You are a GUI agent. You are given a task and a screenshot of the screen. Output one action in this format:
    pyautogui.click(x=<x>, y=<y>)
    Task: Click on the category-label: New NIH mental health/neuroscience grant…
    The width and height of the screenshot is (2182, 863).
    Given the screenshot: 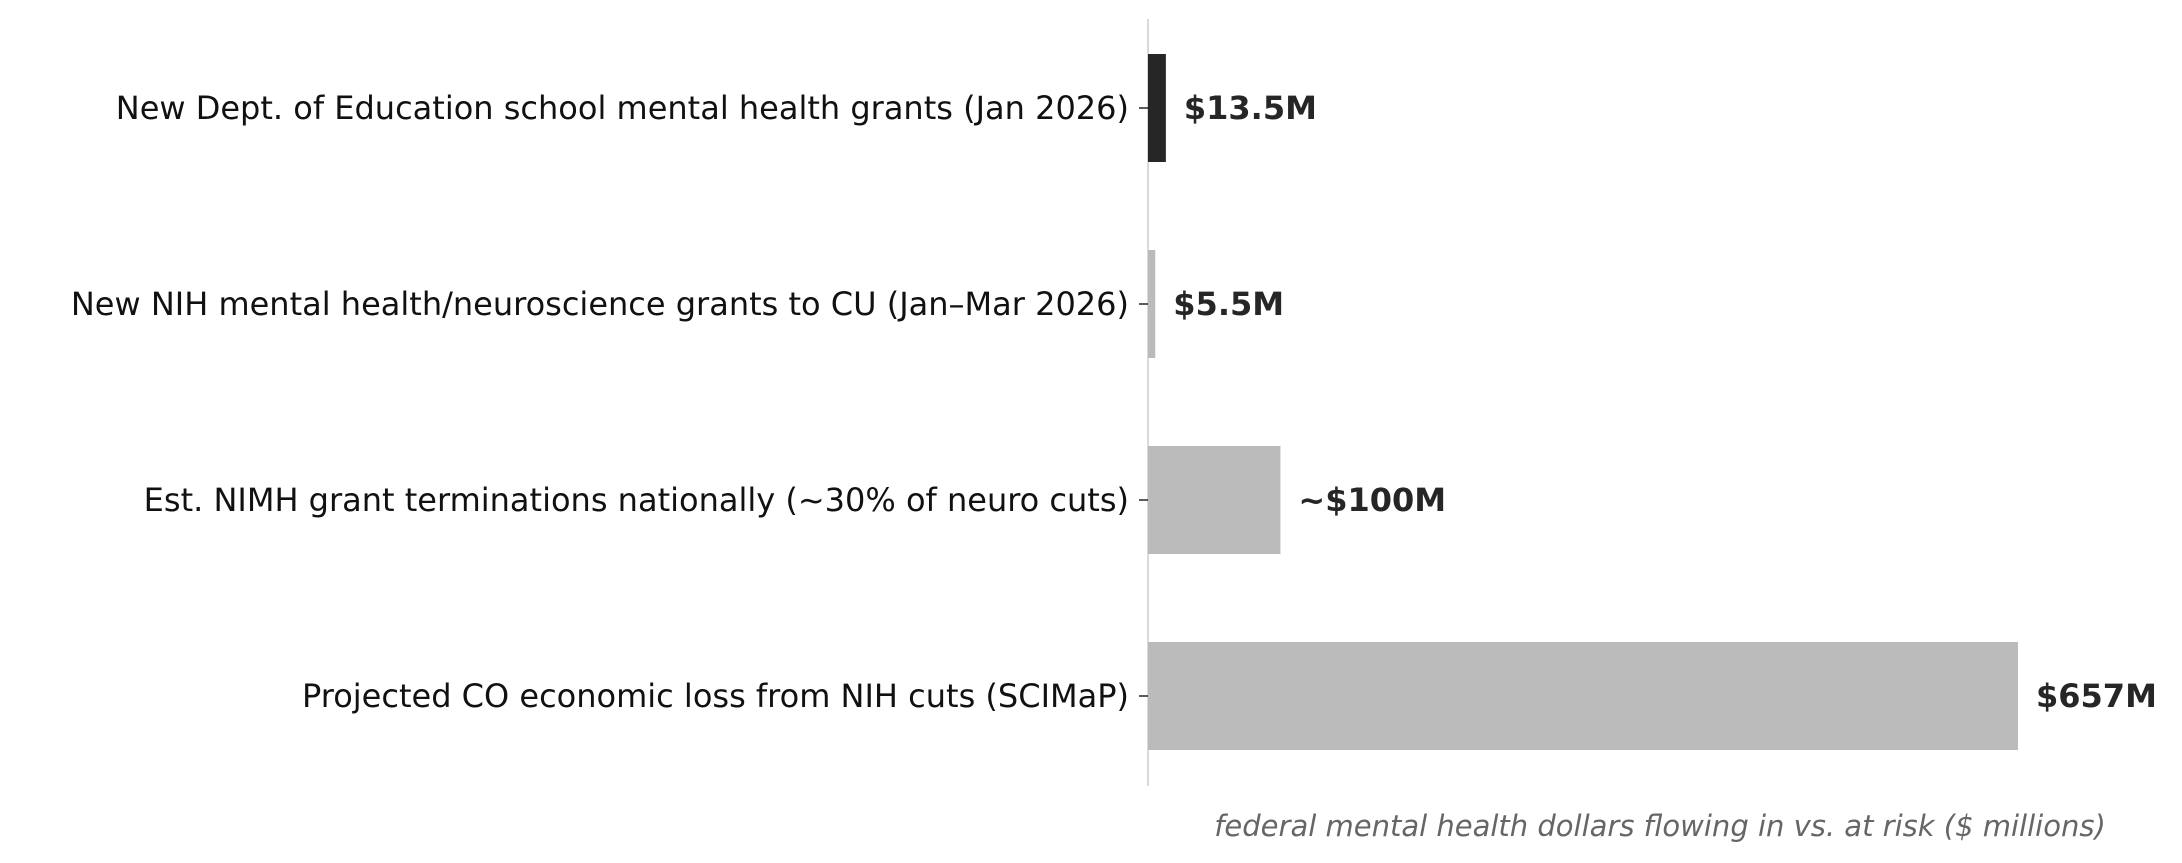 What is the action you would take?
    pyautogui.click(x=600, y=304)
    